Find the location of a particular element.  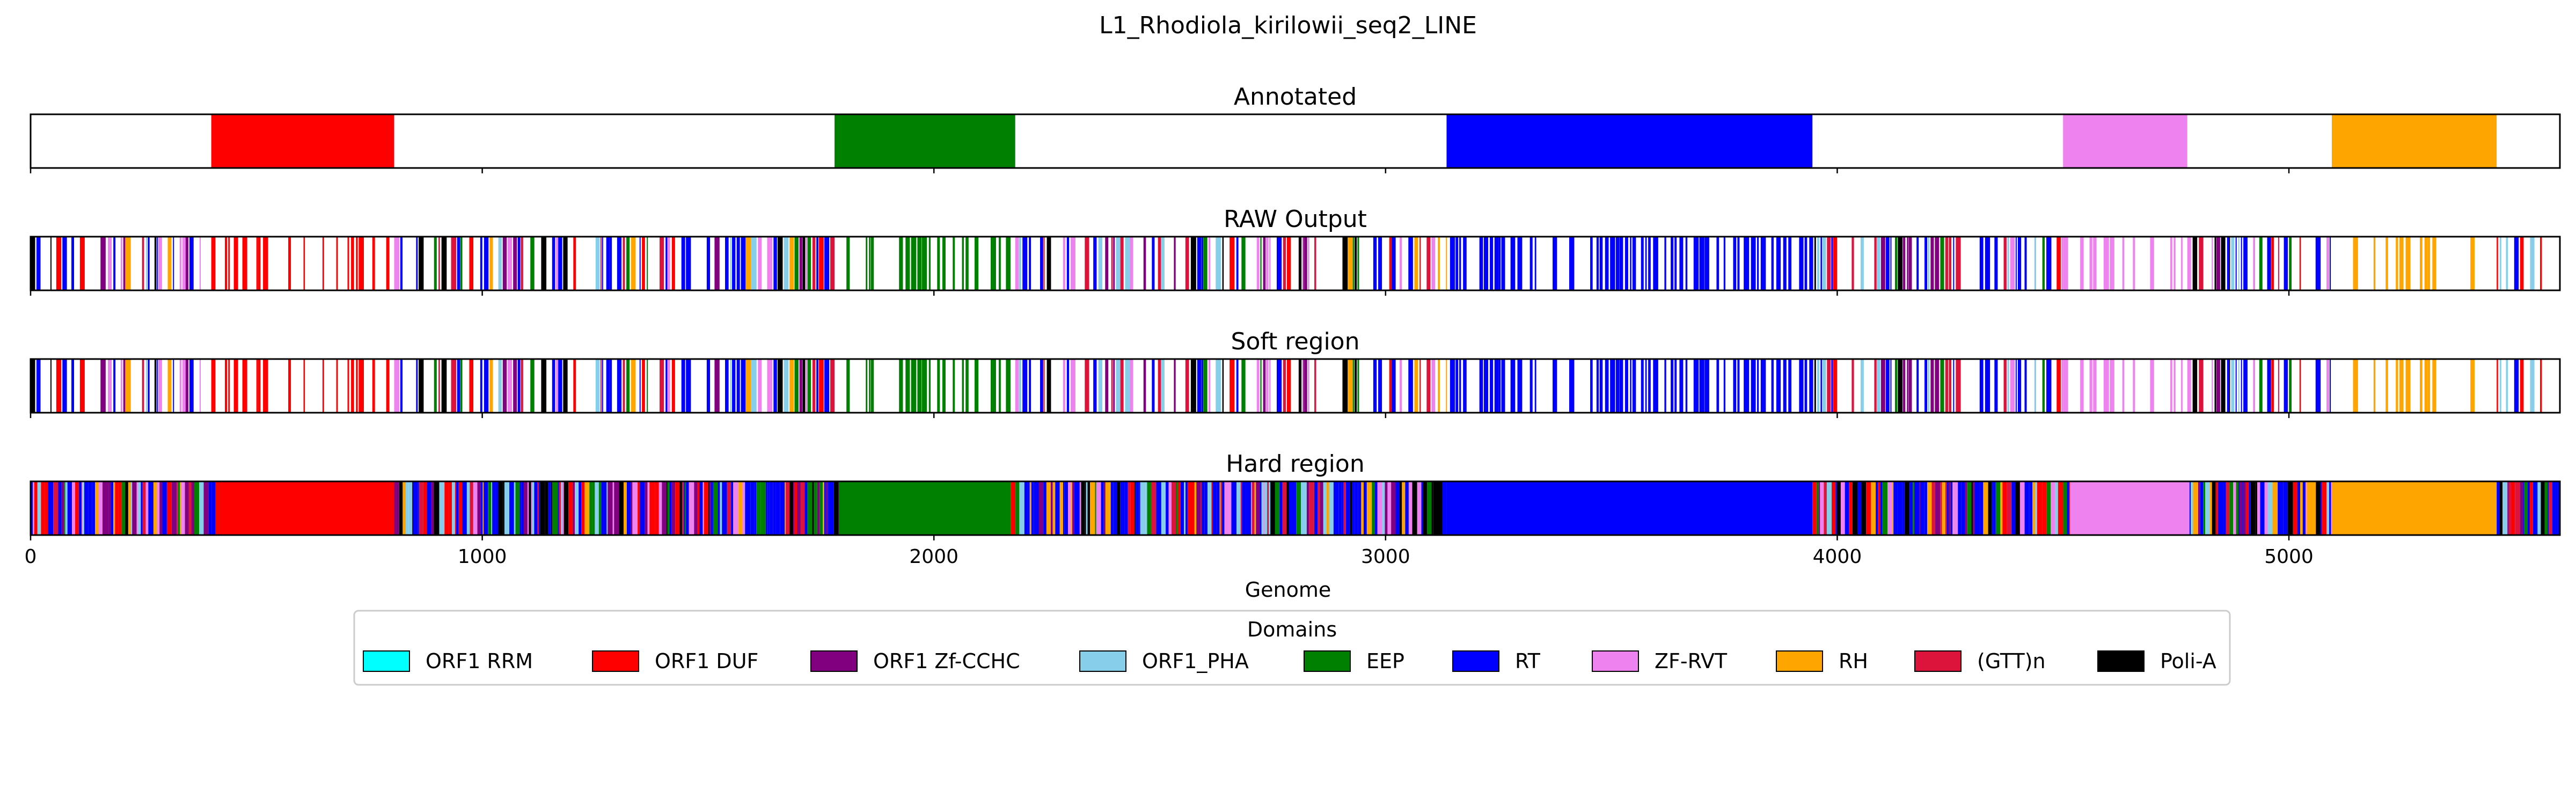

legend-swatch is located at coordinates (1615, 661).